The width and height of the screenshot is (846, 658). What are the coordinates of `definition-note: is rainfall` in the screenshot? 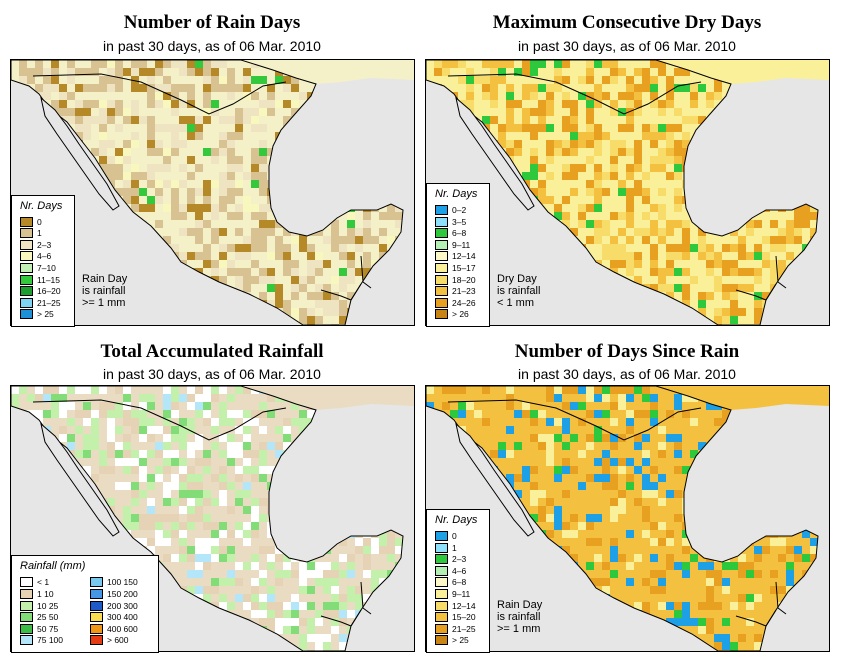 It's located at (519, 291).